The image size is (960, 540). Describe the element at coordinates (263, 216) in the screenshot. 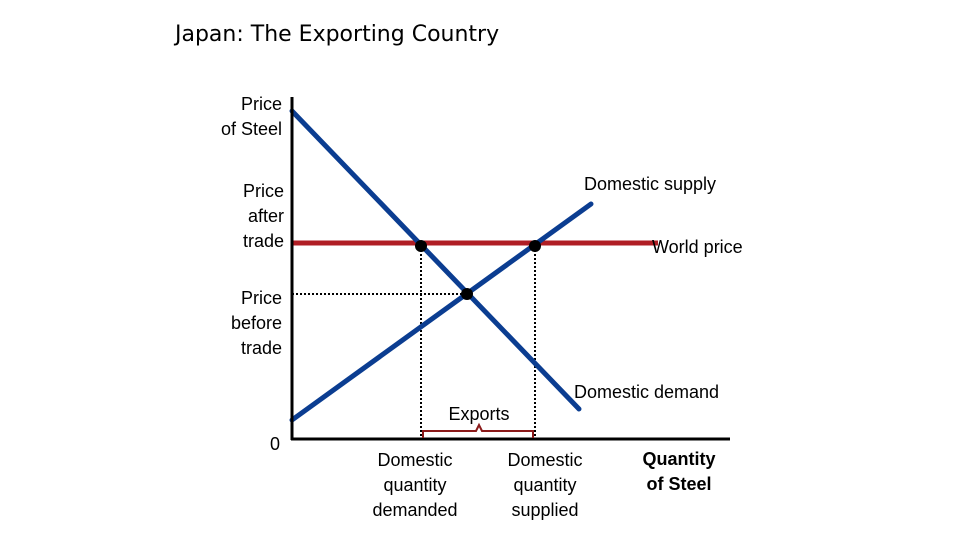

I see `price-after-trade-label: Price after trade` at that location.